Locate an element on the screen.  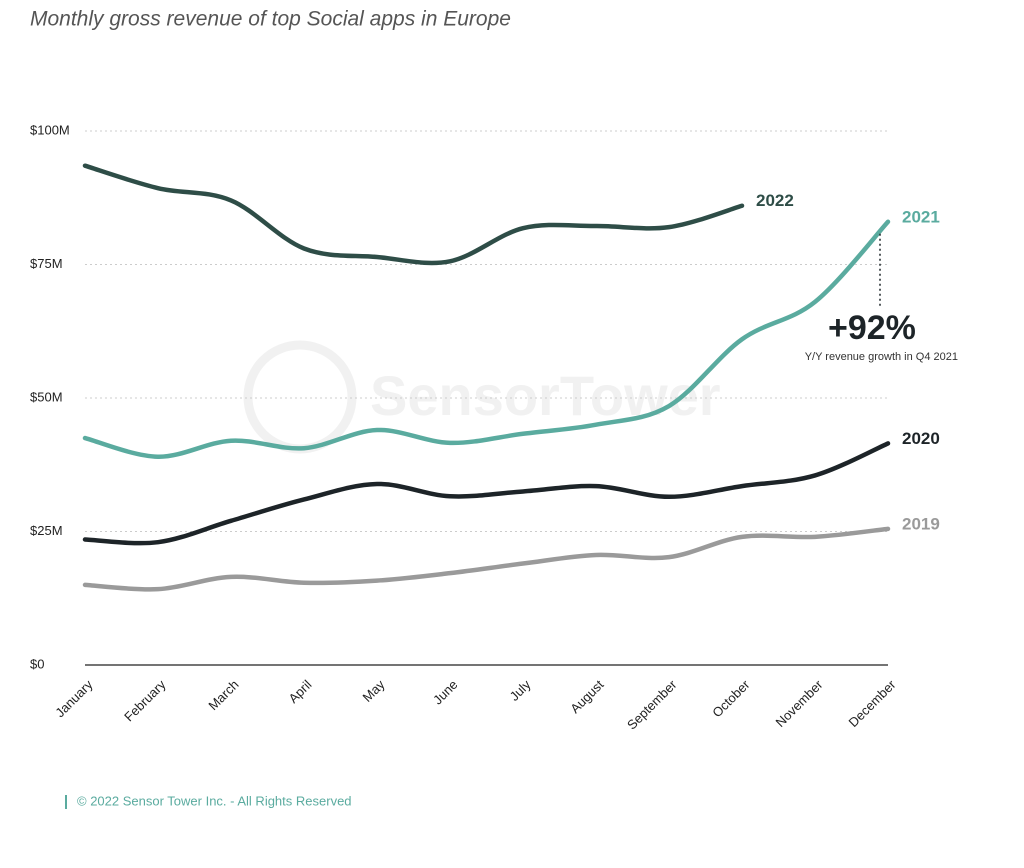
x-tick-label: February is located at coordinates (145, 701).